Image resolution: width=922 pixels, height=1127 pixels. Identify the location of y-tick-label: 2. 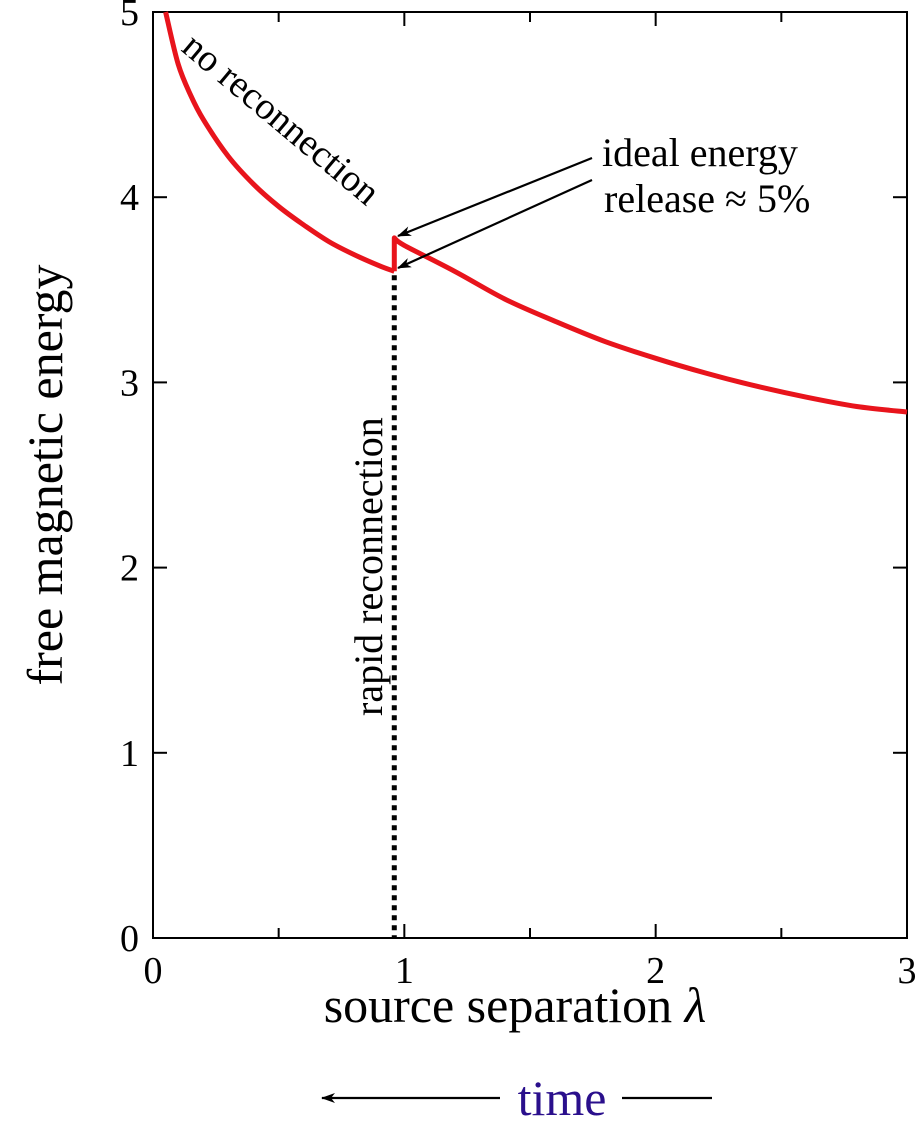
(129, 569).